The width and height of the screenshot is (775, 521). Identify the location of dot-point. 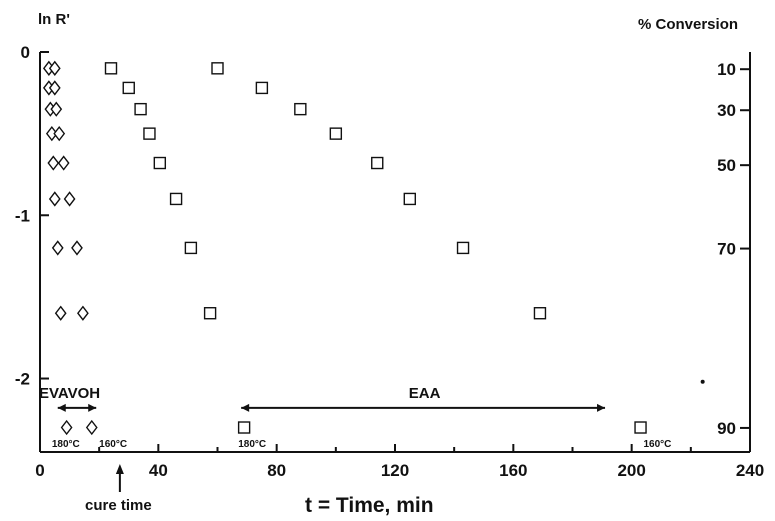
(702, 381).